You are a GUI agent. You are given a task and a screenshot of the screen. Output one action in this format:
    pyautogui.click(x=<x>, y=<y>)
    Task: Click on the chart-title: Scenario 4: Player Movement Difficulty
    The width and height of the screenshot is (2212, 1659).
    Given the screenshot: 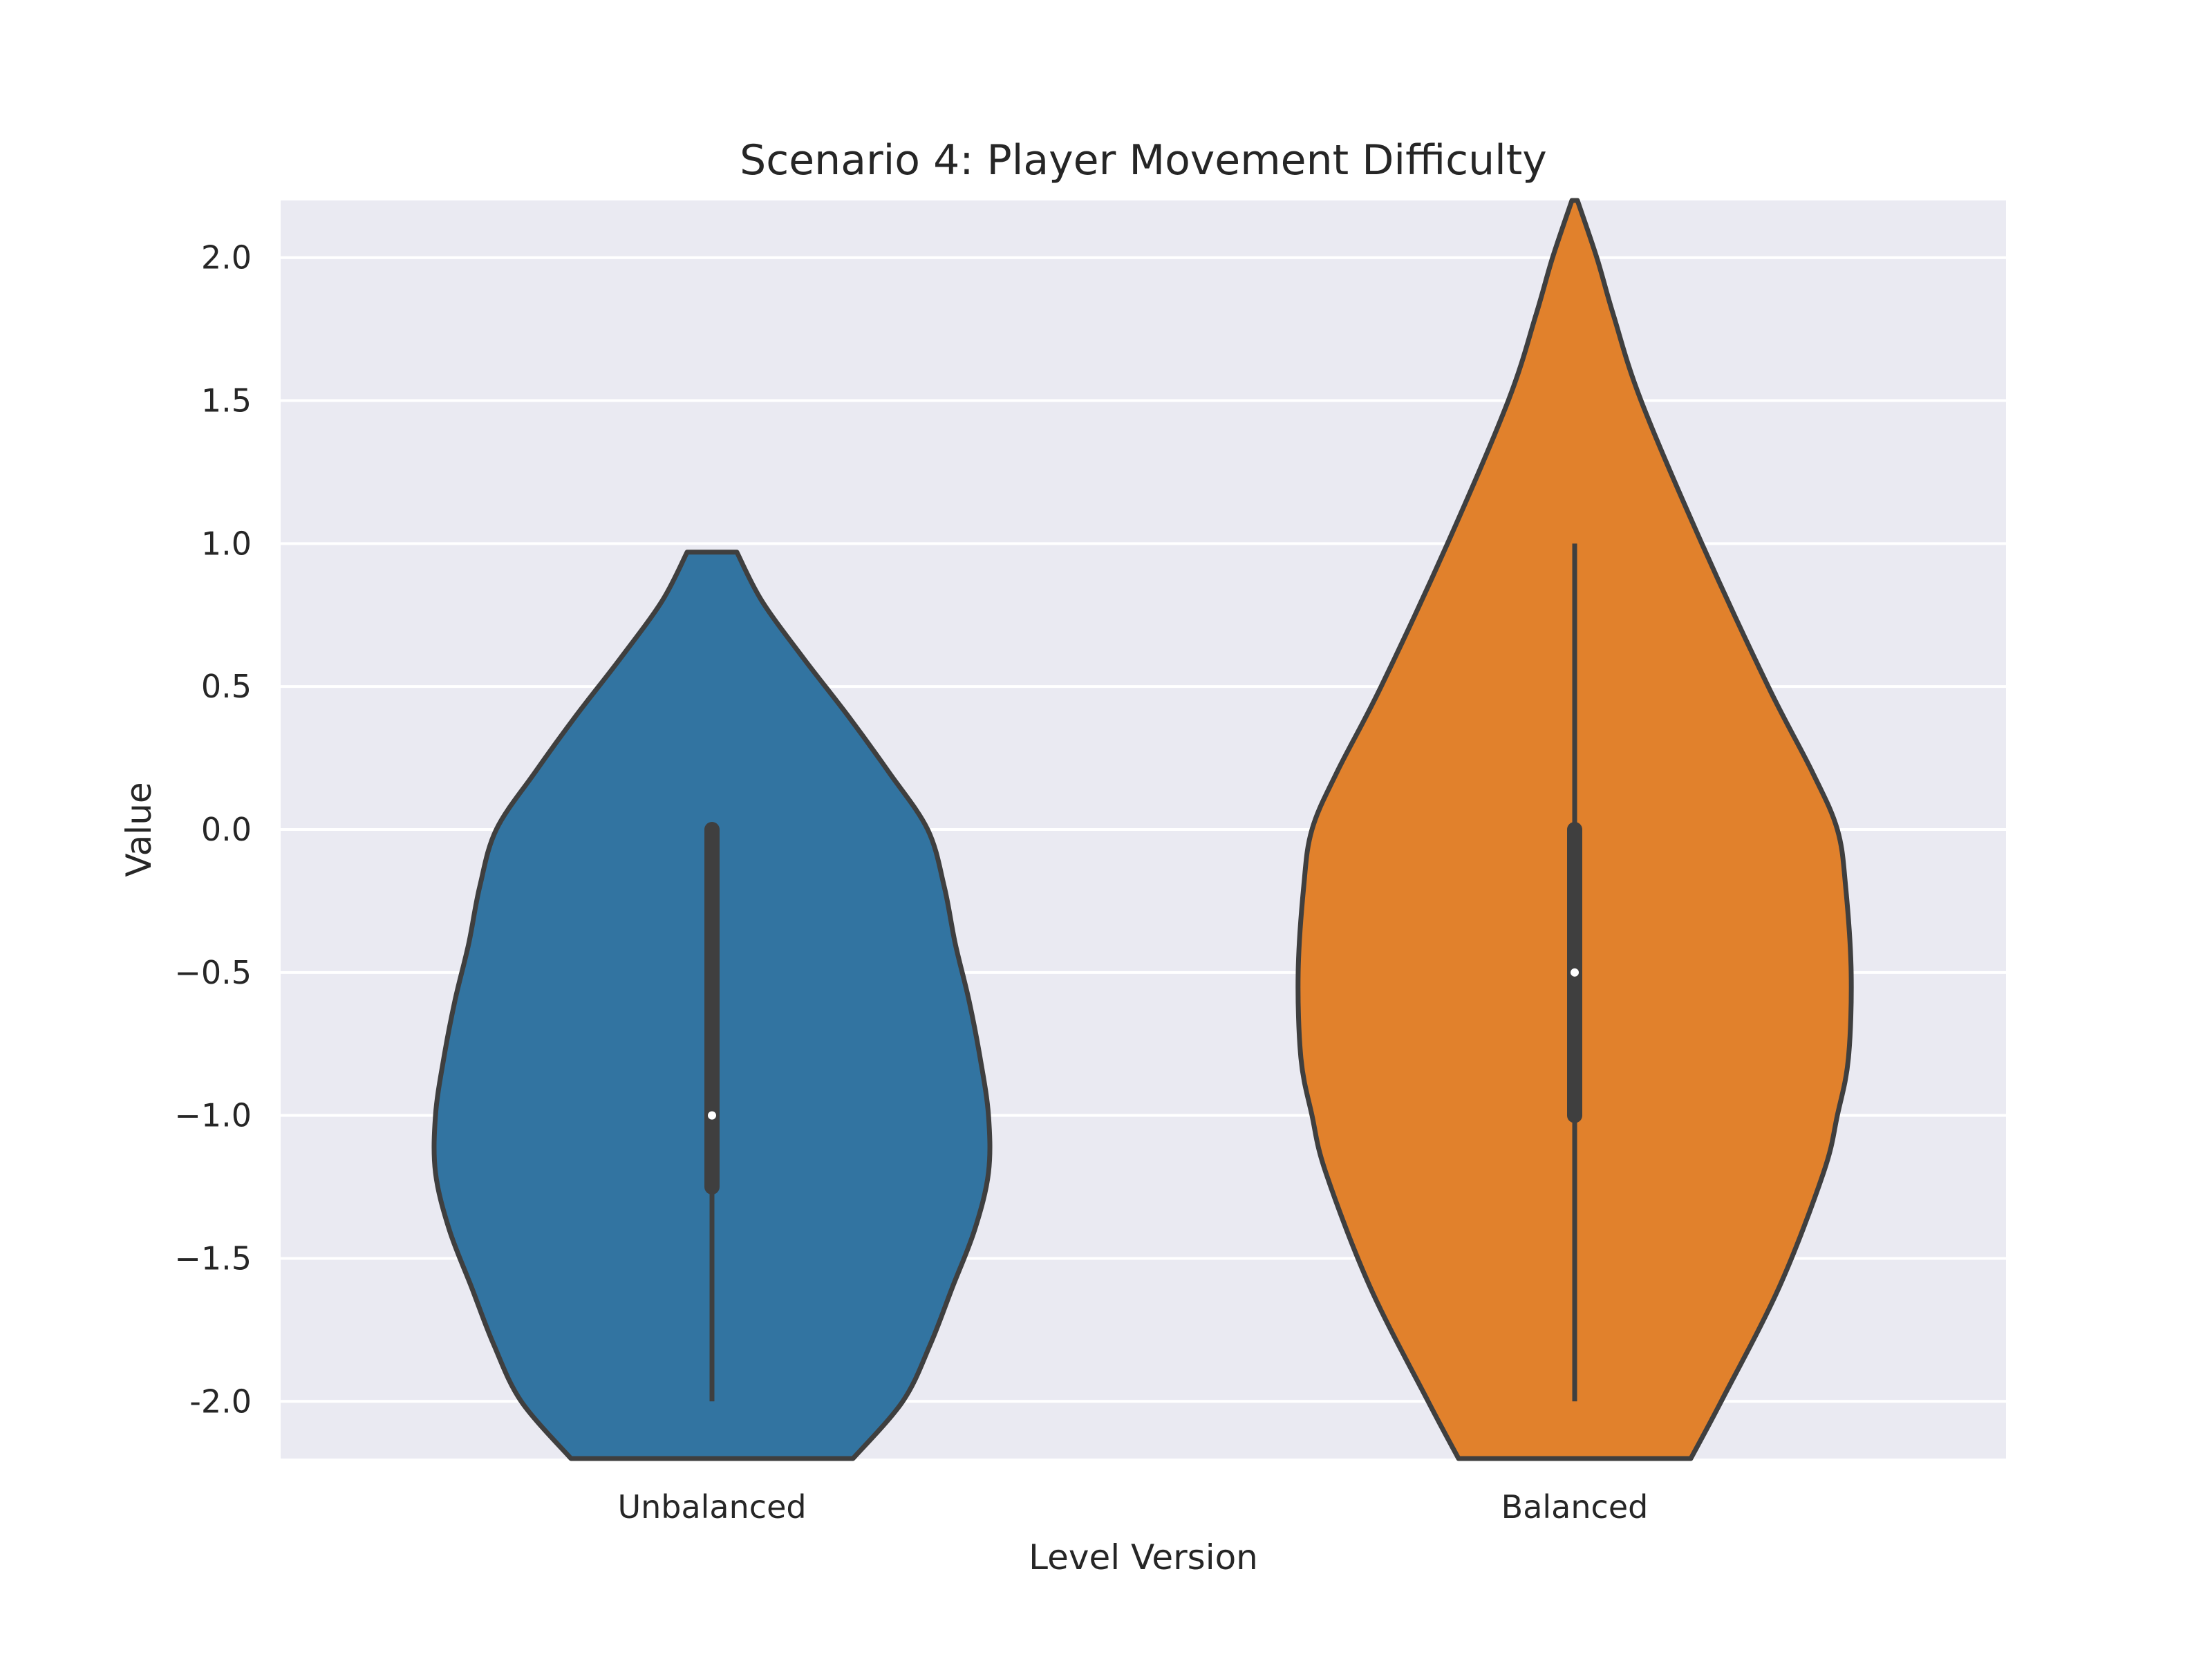 What is the action you would take?
    pyautogui.click(x=1143, y=160)
    